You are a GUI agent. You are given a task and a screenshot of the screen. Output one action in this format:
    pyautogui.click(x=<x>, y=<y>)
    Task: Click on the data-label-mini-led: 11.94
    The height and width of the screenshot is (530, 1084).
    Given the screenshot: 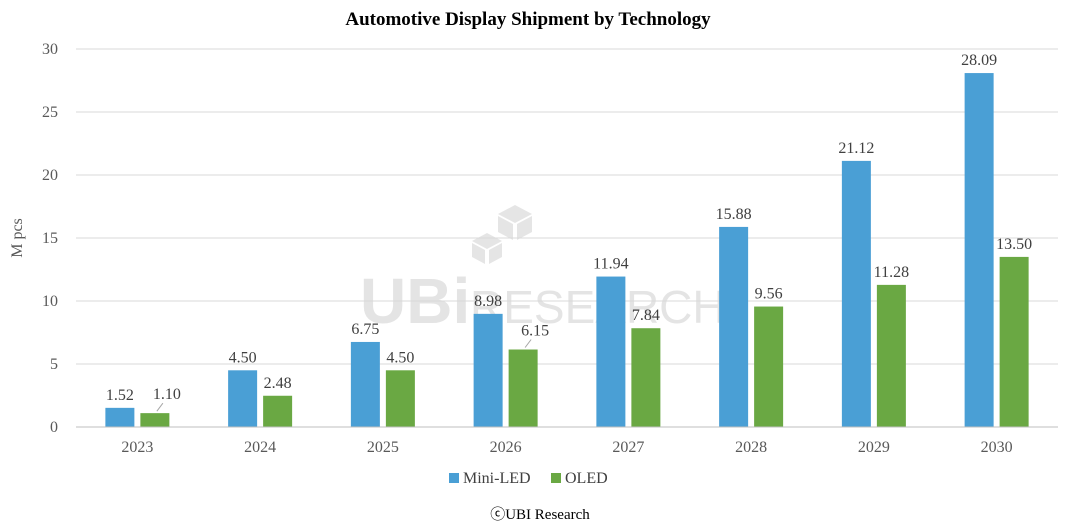 What is the action you would take?
    pyautogui.click(x=610, y=264)
    